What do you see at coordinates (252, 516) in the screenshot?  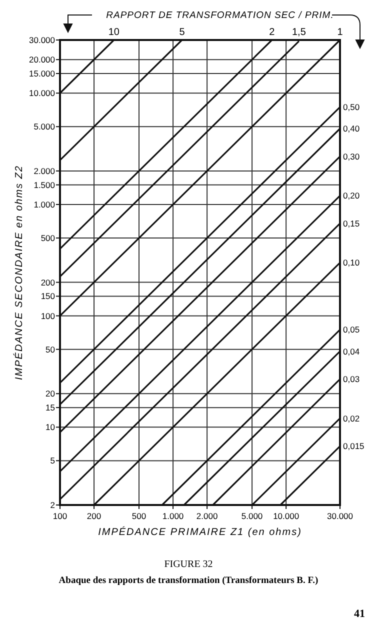 I see `x-tick-label: 5.000` at bounding box center [252, 516].